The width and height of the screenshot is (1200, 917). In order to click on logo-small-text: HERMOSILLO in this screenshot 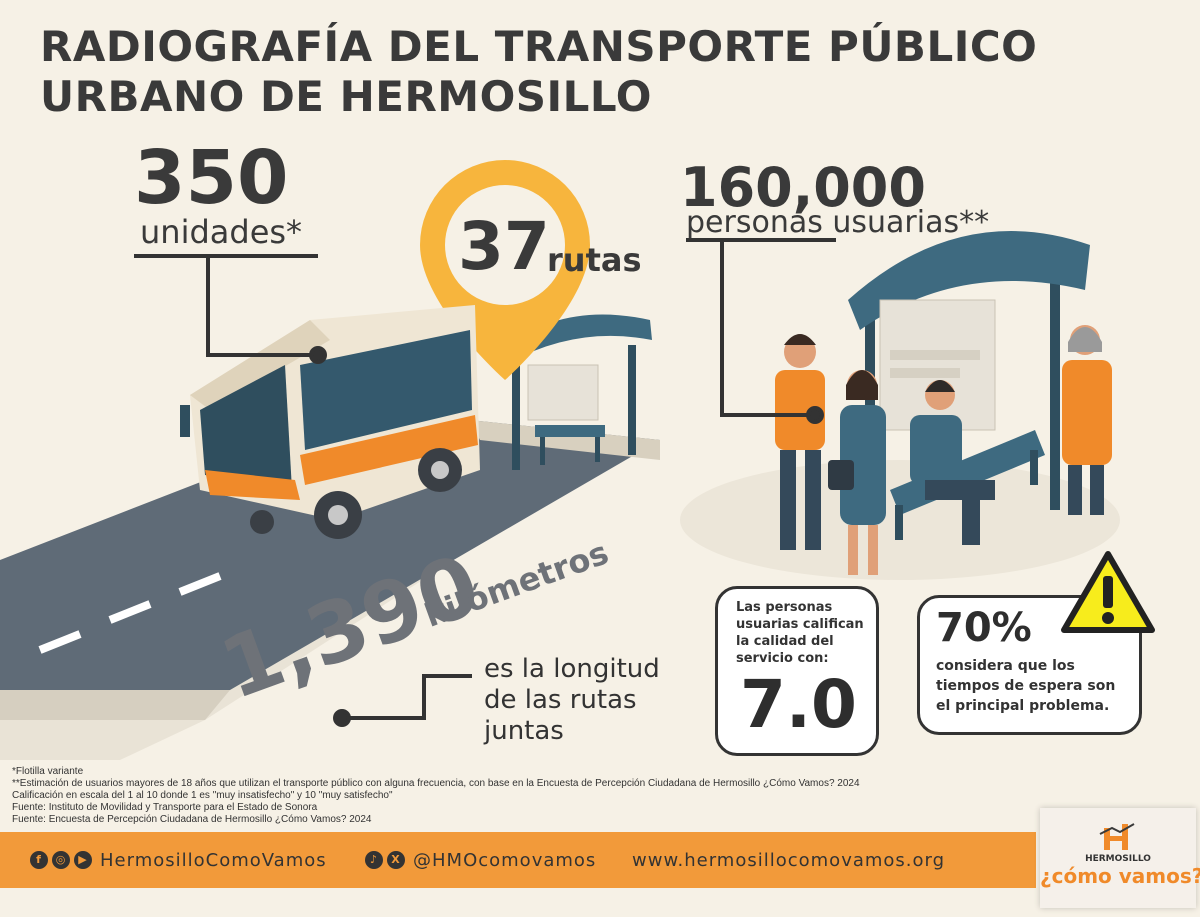, I will do `click(1118, 859)`.